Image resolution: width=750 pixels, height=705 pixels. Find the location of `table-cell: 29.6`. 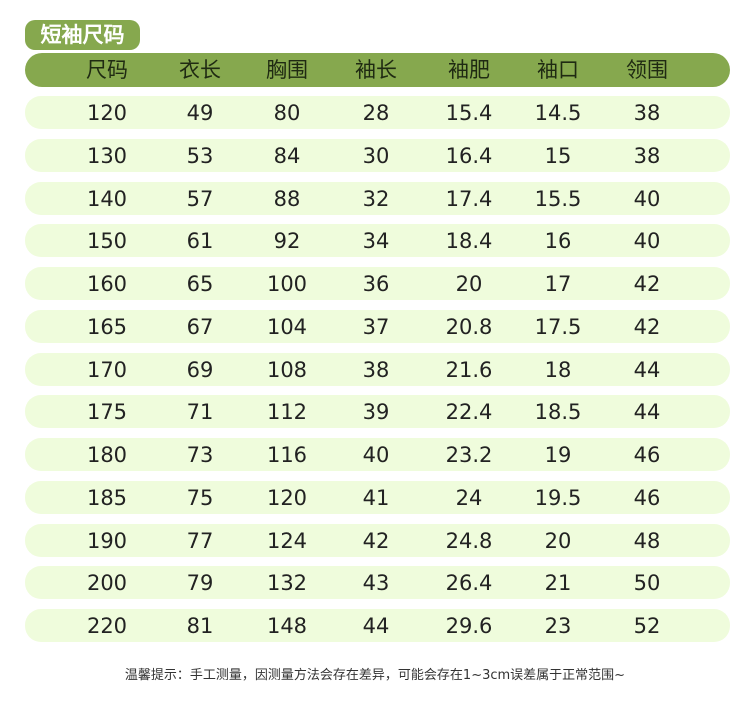

table-cell: 29.6 is located at coordinates (469, 626).